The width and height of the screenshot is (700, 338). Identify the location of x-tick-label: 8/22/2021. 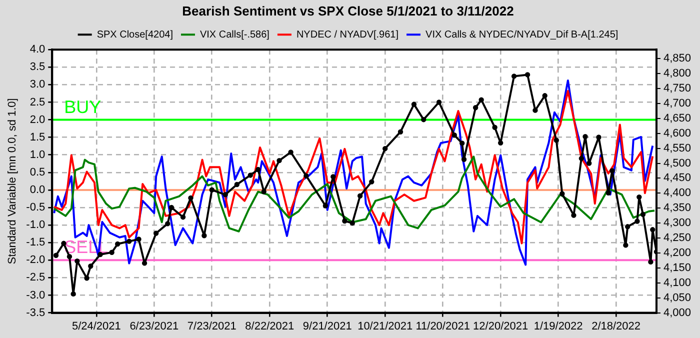
(269, 326).